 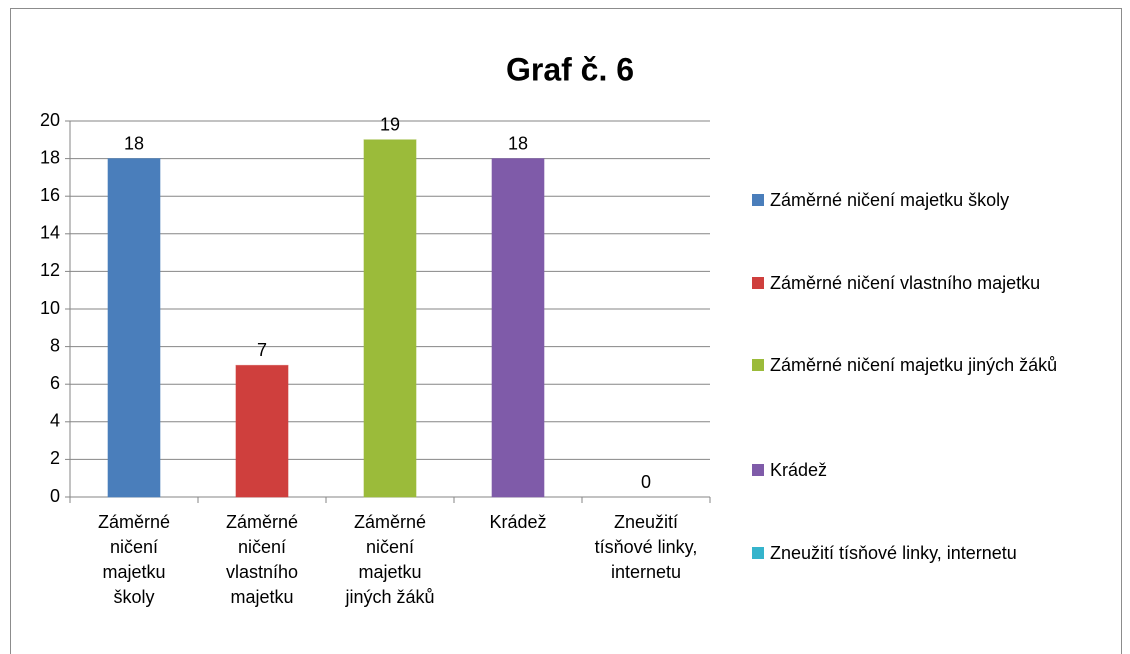 I want to click on y-tick-label: 12, so click(x=50, y=270).